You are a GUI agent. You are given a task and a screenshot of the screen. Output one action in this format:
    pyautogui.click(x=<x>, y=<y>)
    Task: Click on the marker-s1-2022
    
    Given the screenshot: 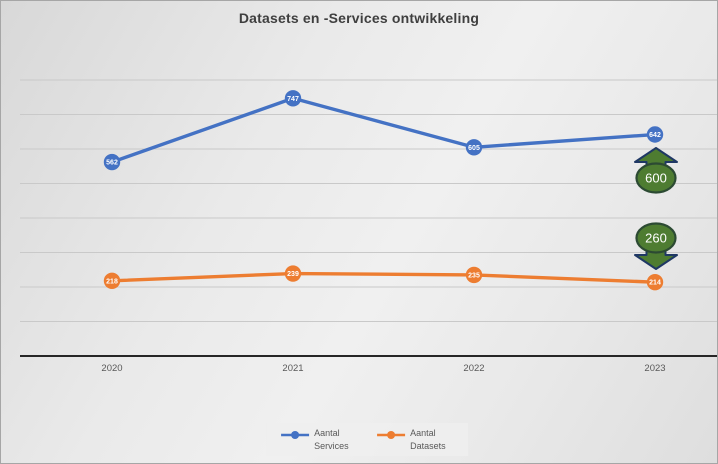 What is the action you would take?
    pyautogui.click(x=474, y=275)
    